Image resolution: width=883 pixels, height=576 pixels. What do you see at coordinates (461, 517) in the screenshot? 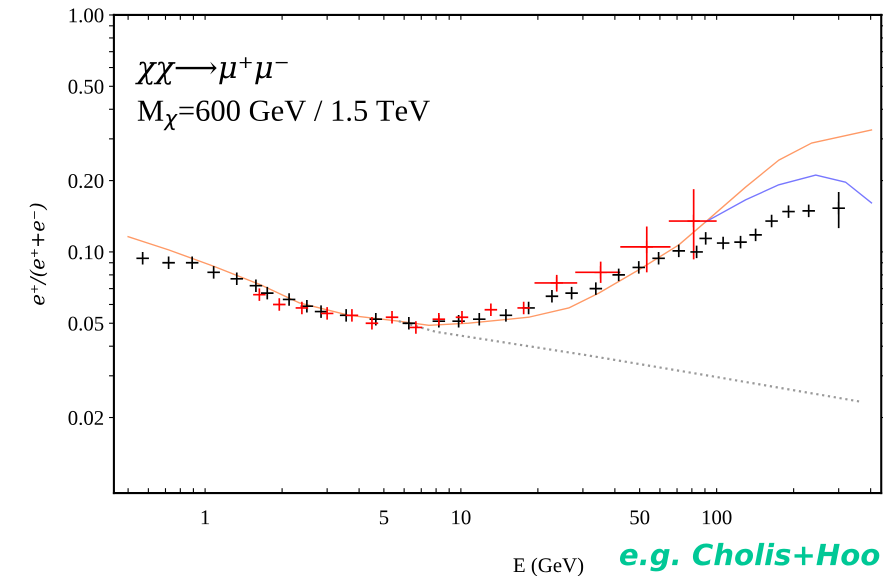
I see `x-tick-label: 10` at bounding box center [461, 517].